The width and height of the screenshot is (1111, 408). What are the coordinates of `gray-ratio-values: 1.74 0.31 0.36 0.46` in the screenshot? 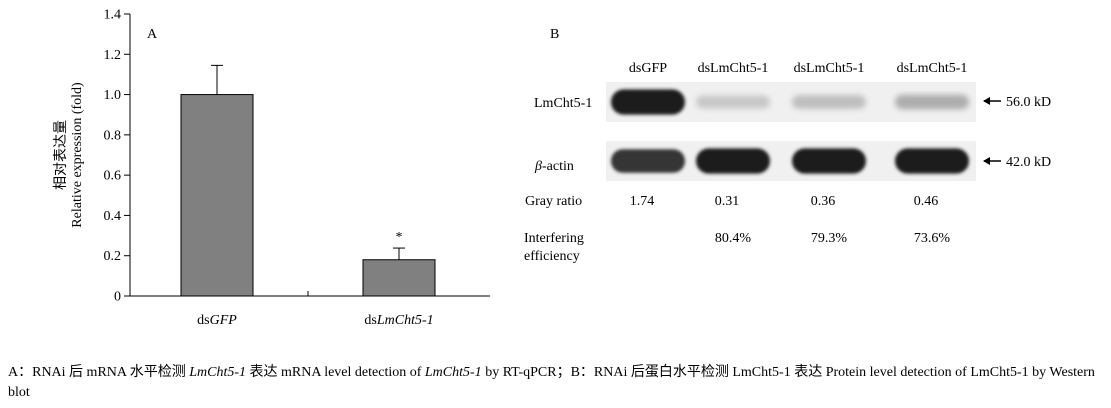 It's located at (784, 201).